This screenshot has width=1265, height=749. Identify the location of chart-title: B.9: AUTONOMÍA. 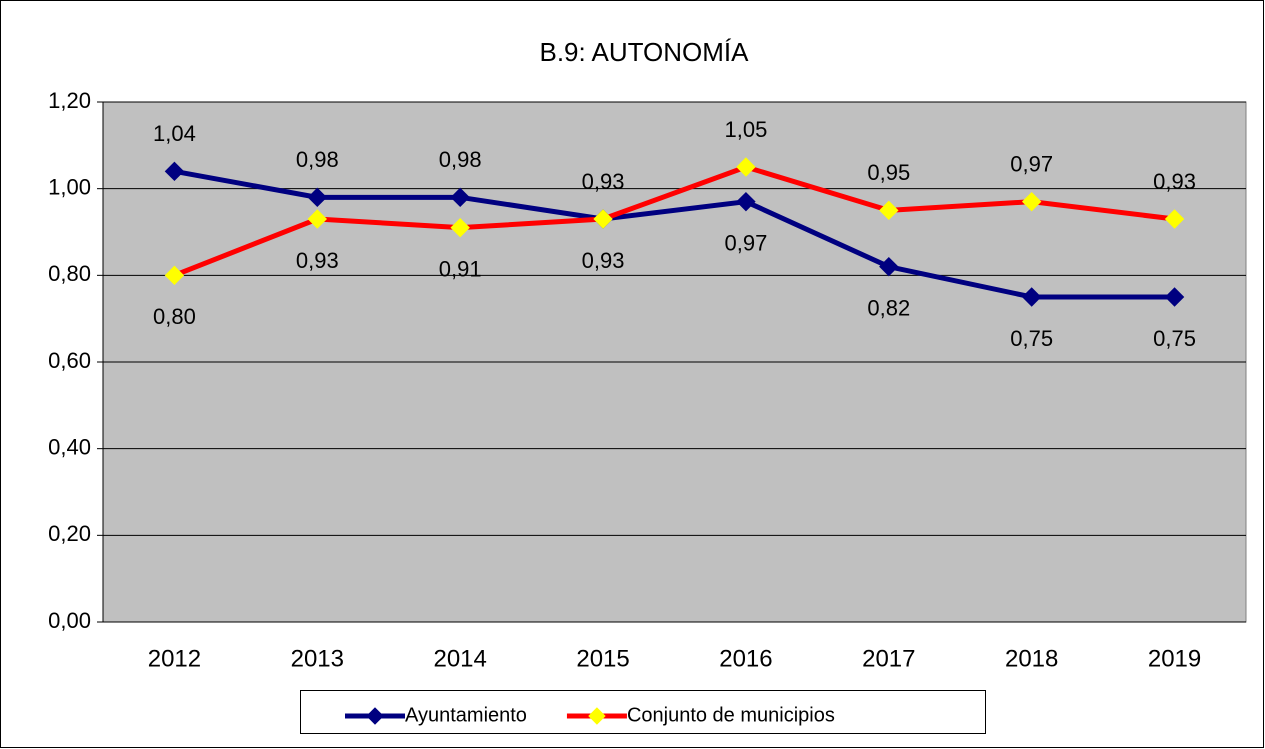
(644, 52).